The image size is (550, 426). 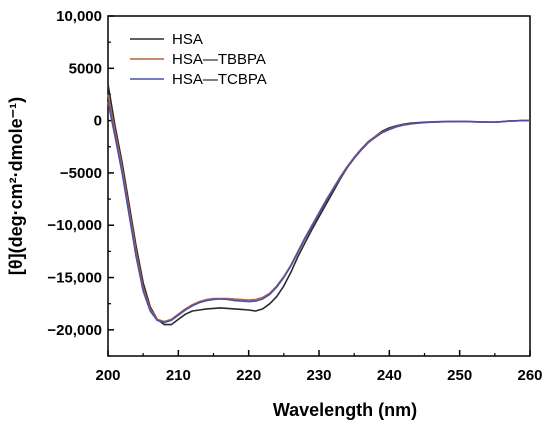 I want to click on x-tick-label: 230, so click(x=318, y=375).